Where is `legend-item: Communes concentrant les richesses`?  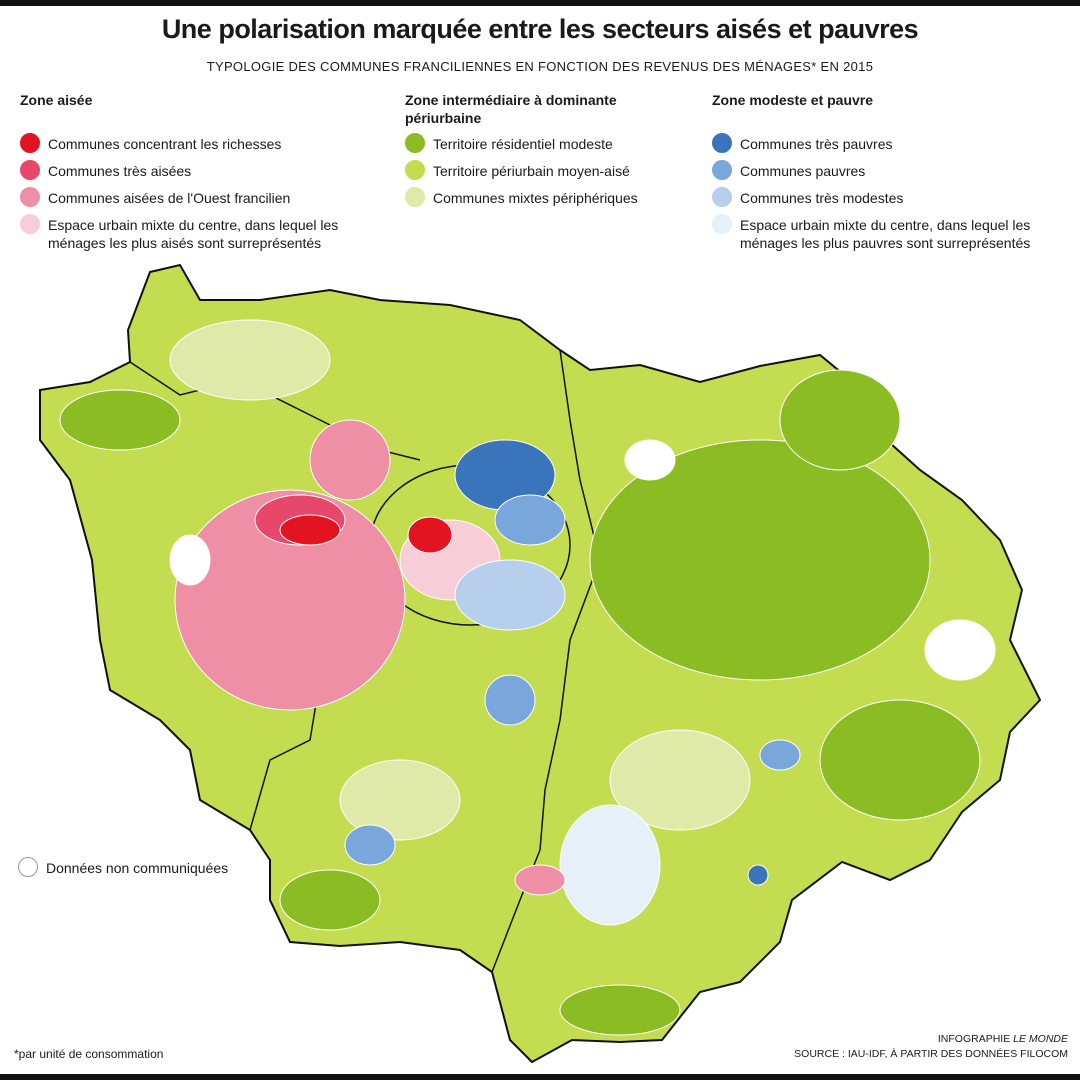 legend-item: Communes concentrant les richesses is located at coordinates (199, 143).